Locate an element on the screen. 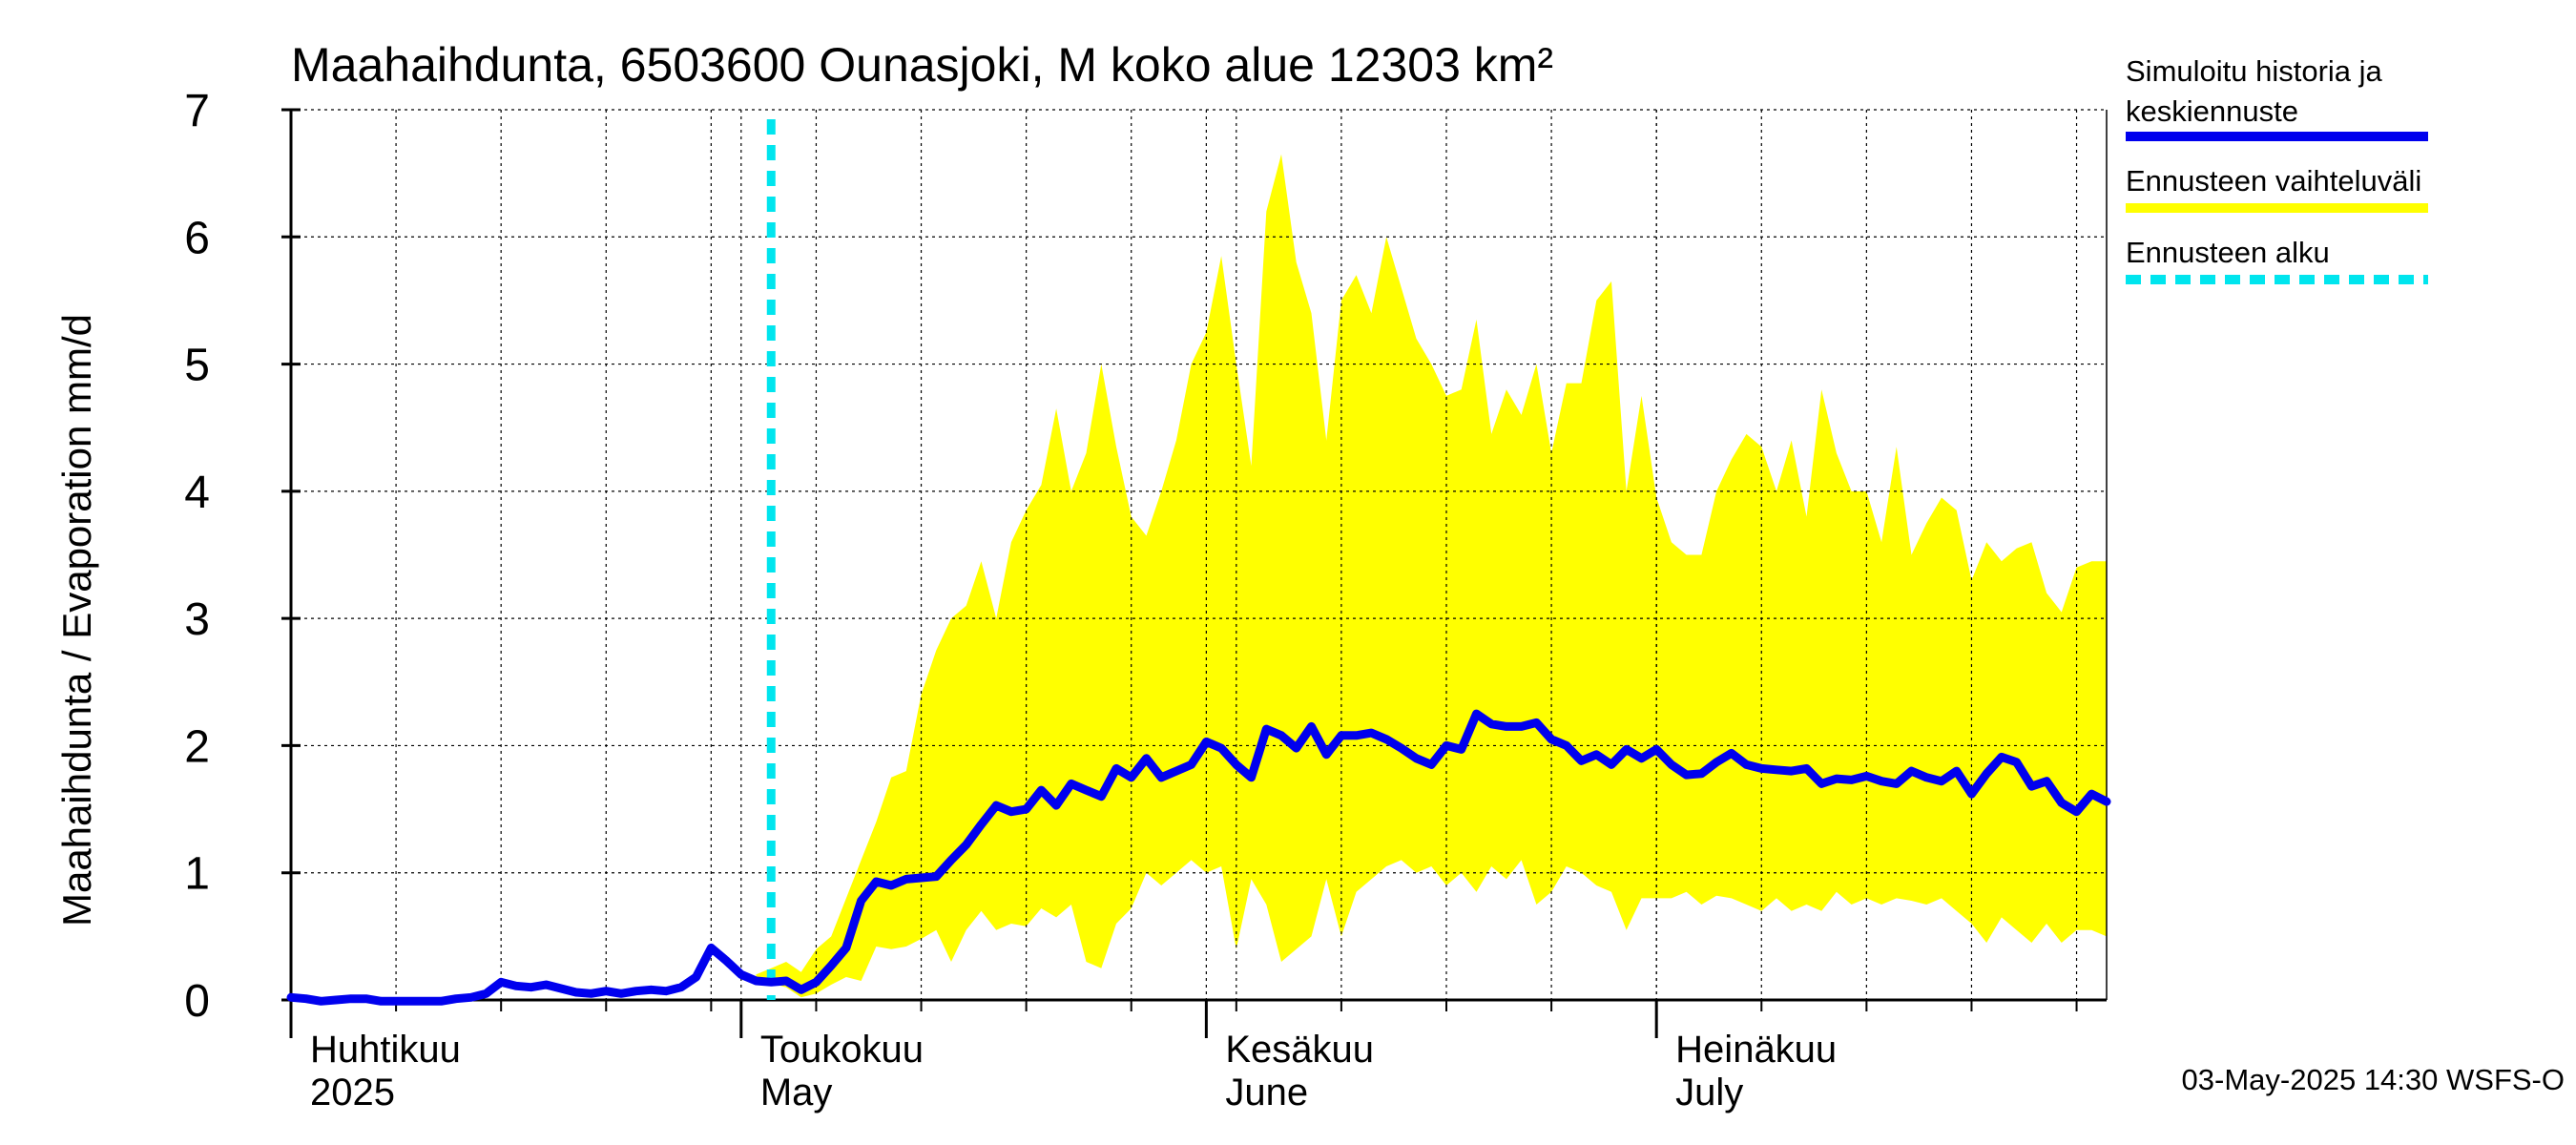  legend-forecast-start-label: Ennusteen alku is located at coordinates (2228, 253).